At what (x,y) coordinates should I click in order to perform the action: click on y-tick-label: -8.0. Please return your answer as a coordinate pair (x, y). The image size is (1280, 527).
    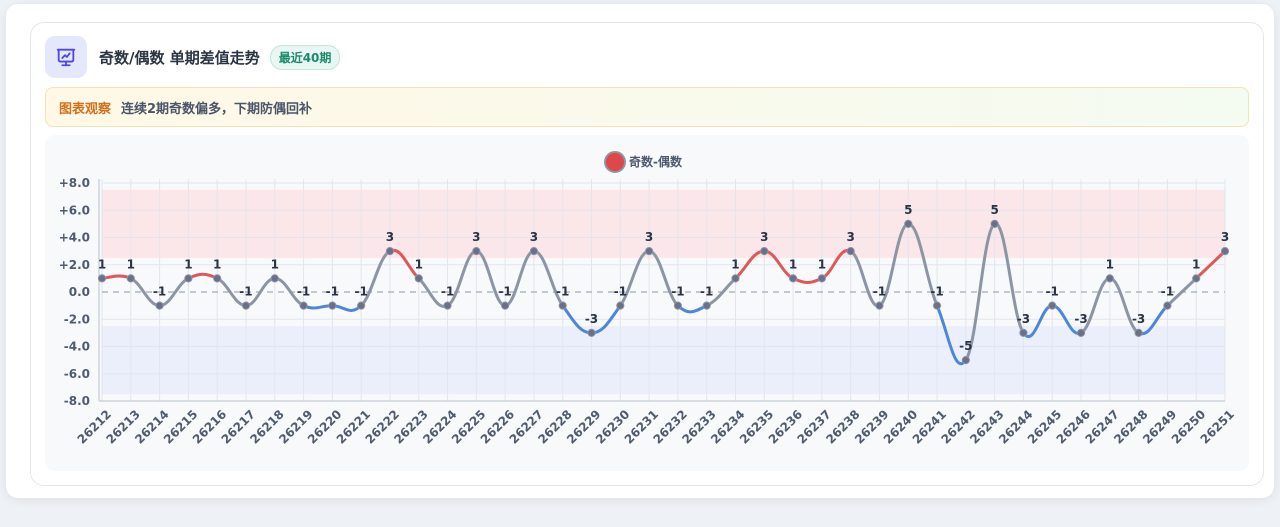
    Looking at the image, I should click on (77, 401).